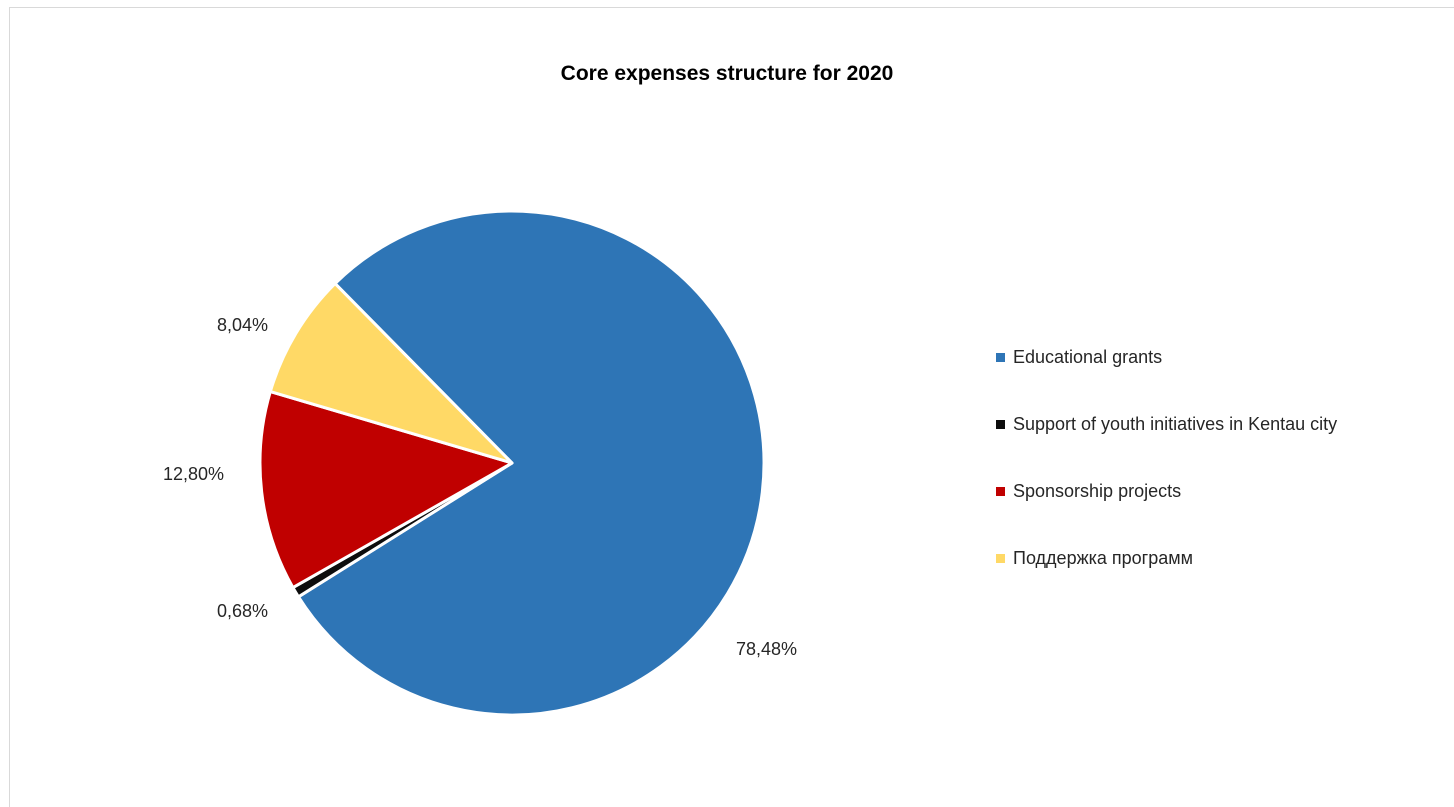 This screenshot has width=1454, height=807. Describe the element at coordinates (194, 474) in the screenshot. I see `data-label-sponsorship-projects: 12,80%` at that location.